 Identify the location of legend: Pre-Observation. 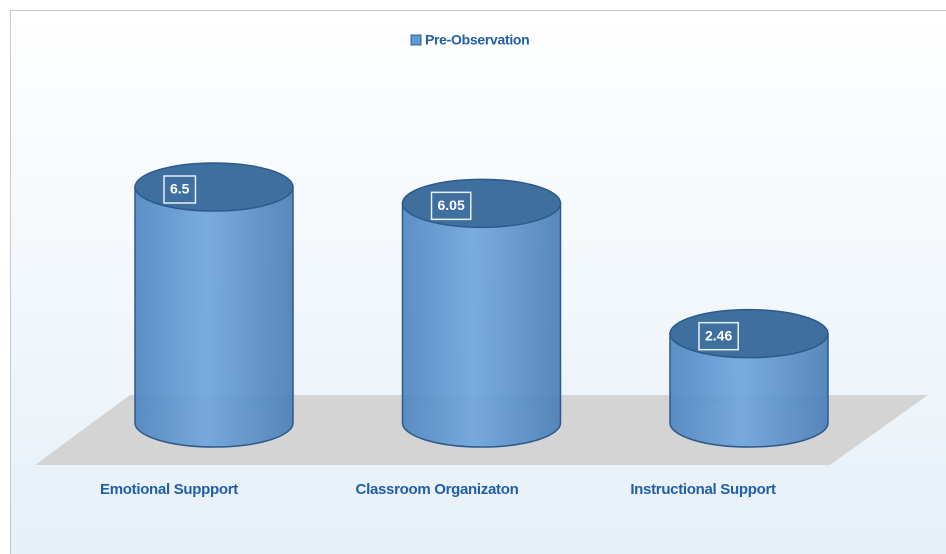
(470, 40).